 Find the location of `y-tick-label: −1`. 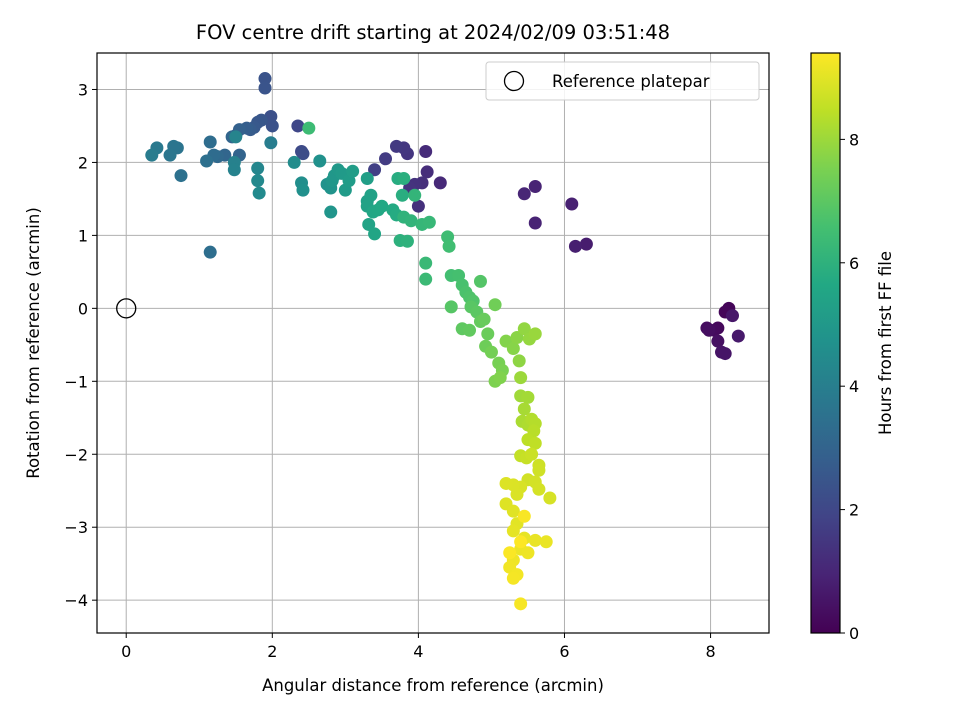

y-tick-label: −1 is located at coordinates (76, 381).